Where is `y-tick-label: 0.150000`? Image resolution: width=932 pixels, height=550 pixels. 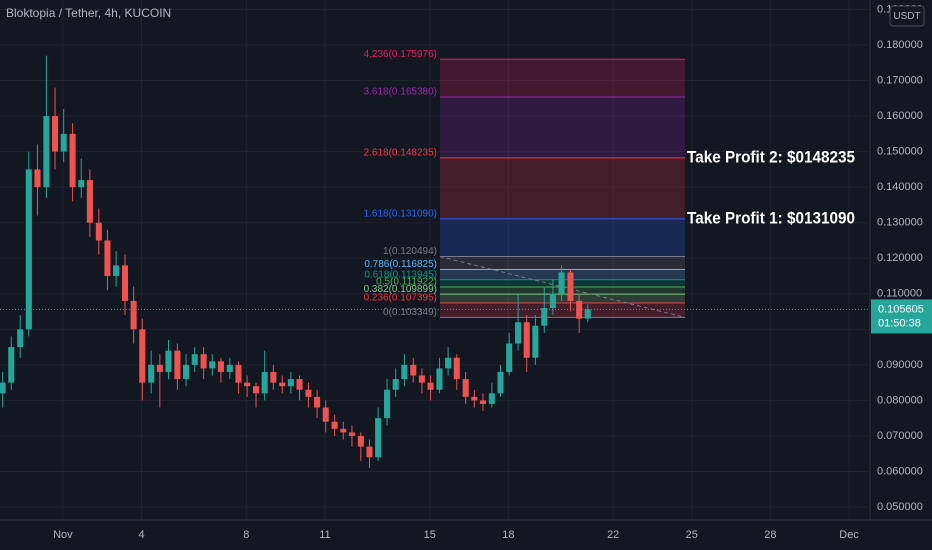 y-tick-label: 0.150000 is located at coordinates (900, 152).